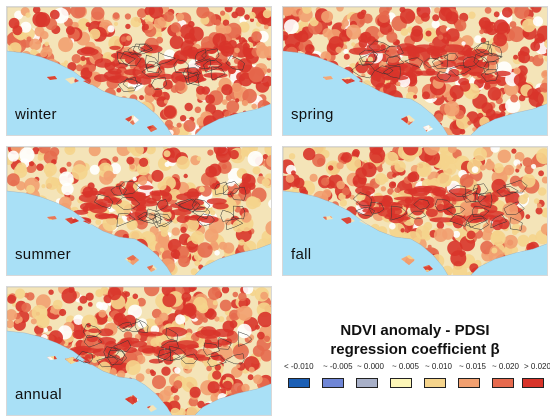 Image resolution: width=550 pixels, height=416 pixels. Describe the element at coordinates (301, 254) in the screenshot. I see `season-label-fall: fall` at that location.